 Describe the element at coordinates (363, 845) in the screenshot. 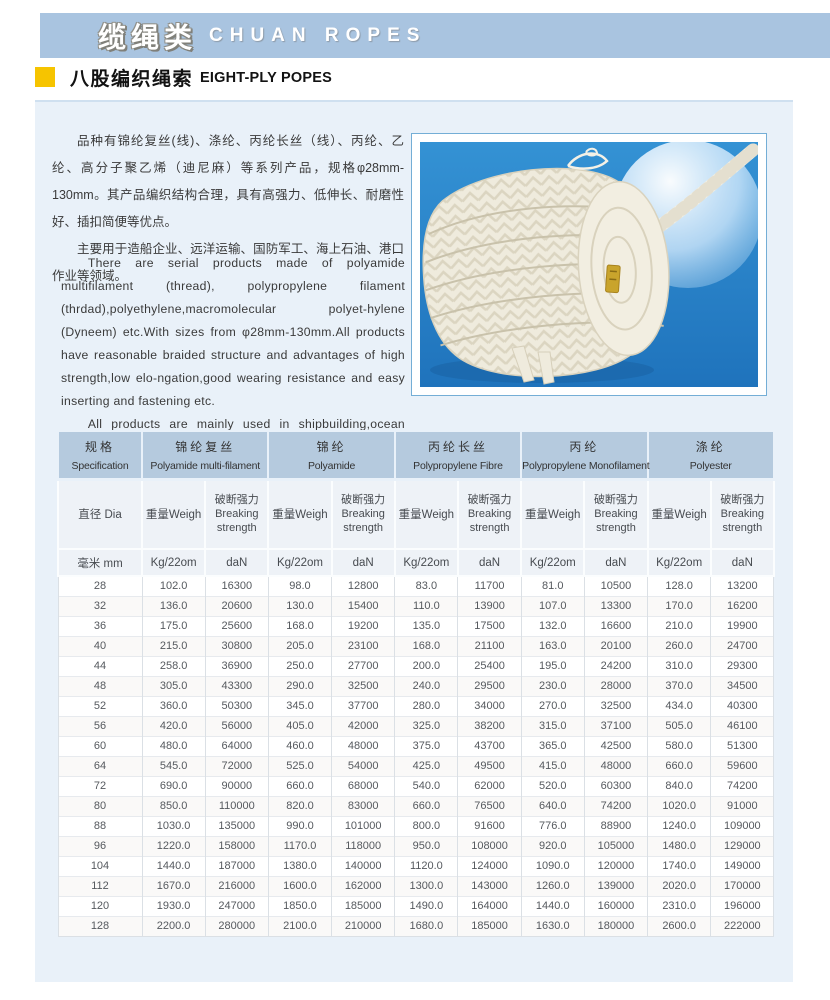

I see `cell-value: 118000` at that location.